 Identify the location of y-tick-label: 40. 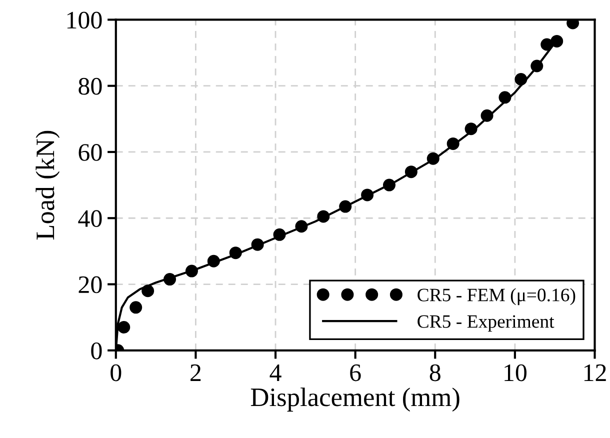
(90, 219).